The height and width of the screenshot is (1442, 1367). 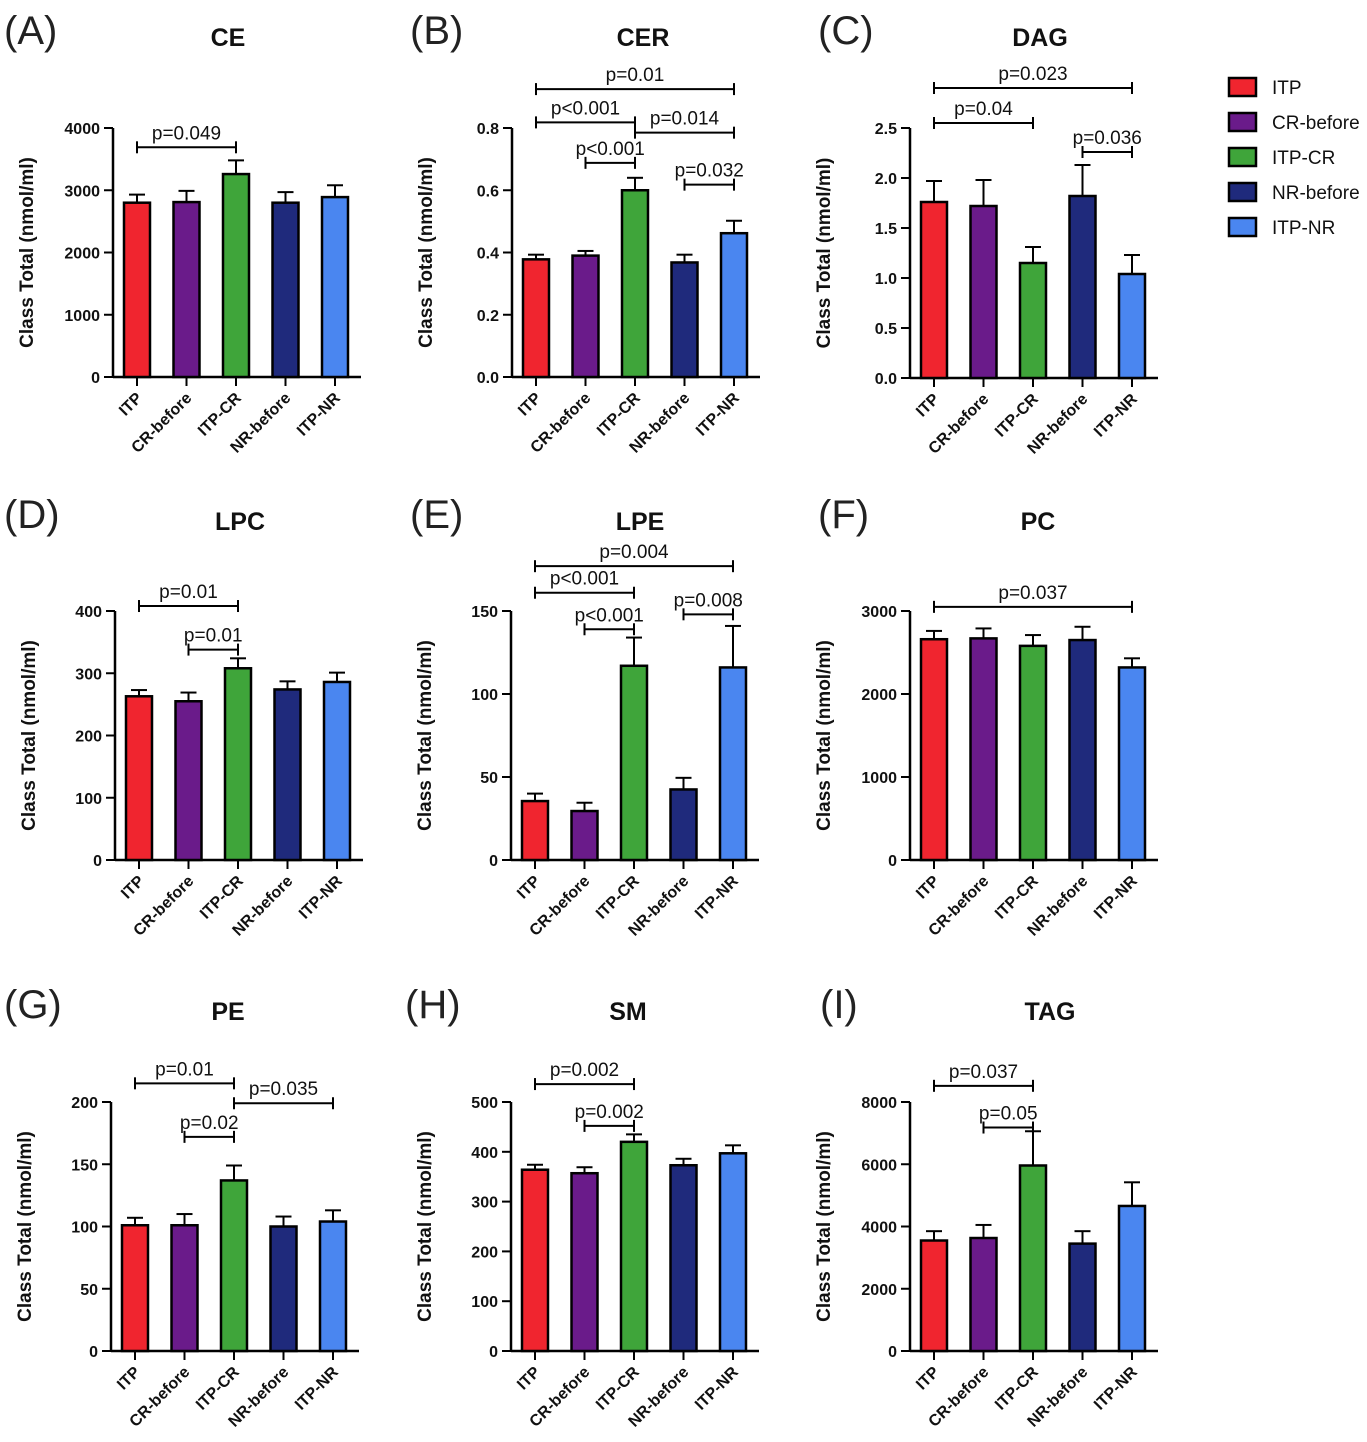 What do you see at coordinates (433, 1005) in the screenshot?
I see `panel-letter: (H)` at bounding box center [433, 1005].